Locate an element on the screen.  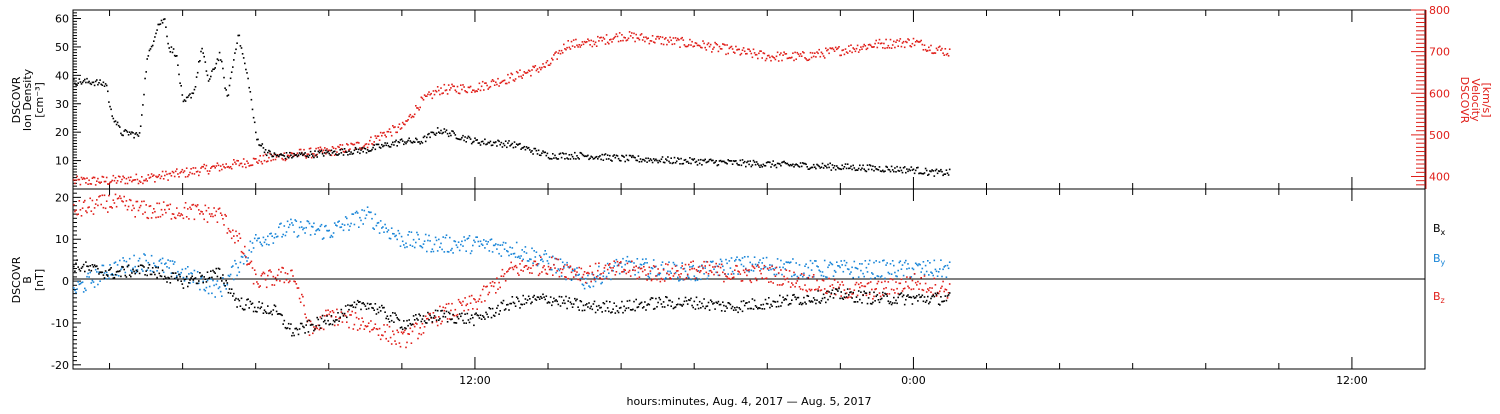
top-right-tick-label: 800 is located at coordinates (1439, 10).